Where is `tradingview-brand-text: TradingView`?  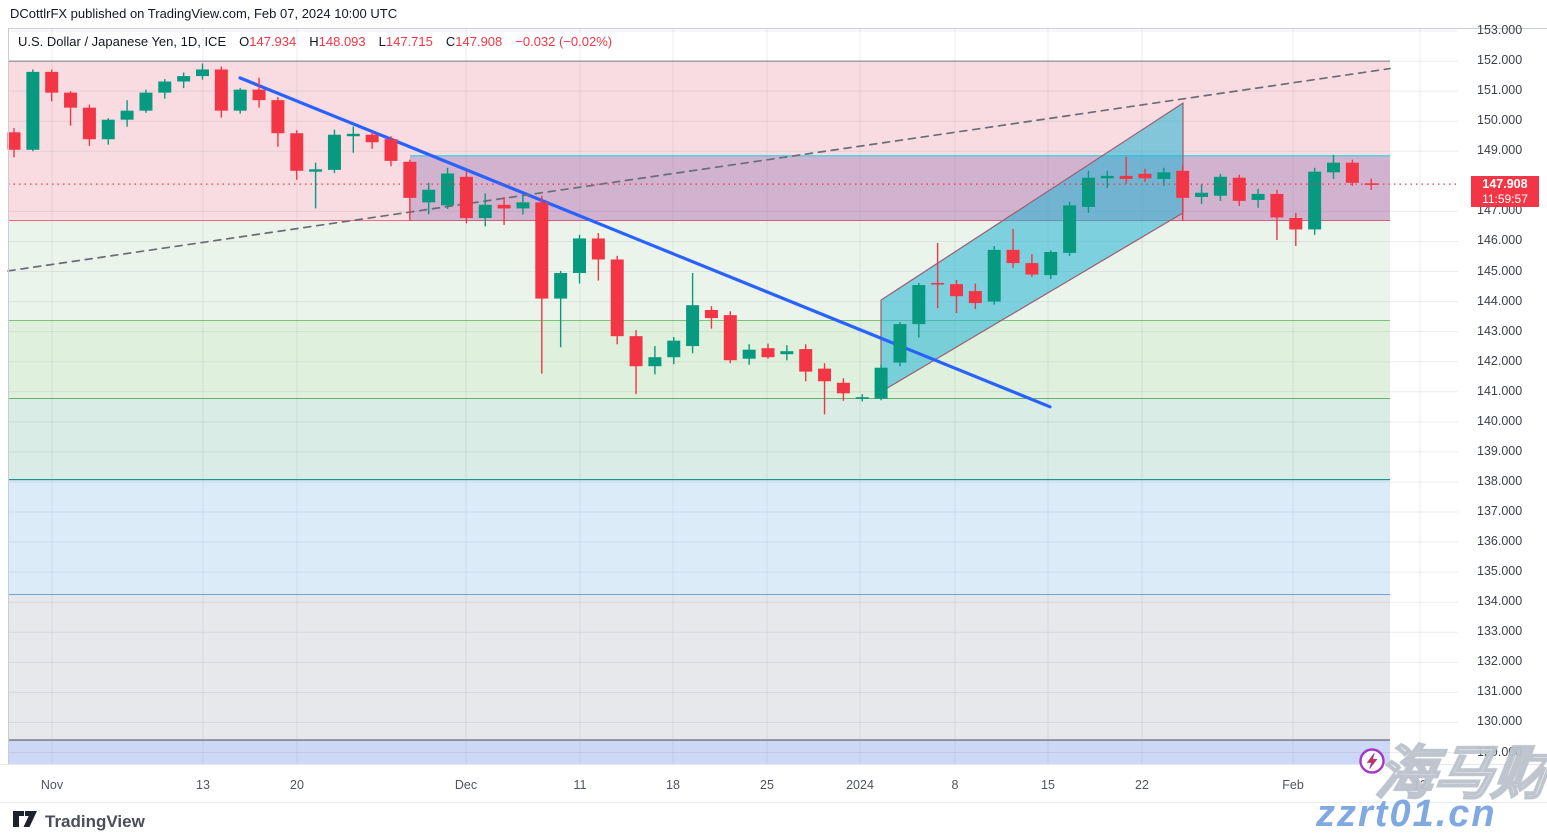
tradingview-brand-text: TradingView is located at coordinates (95, 821).